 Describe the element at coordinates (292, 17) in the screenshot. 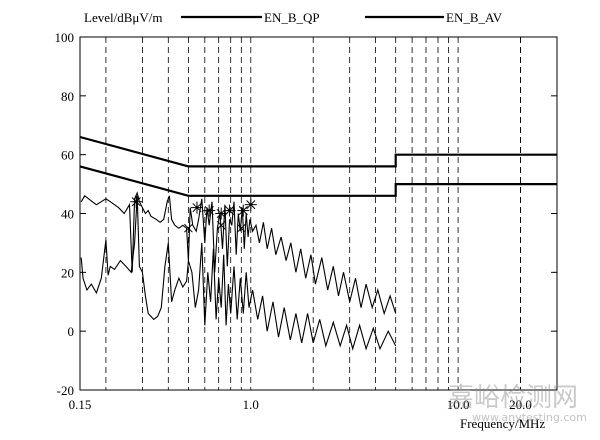

I see `legend-label-qp: EN_B_QP` at that location.